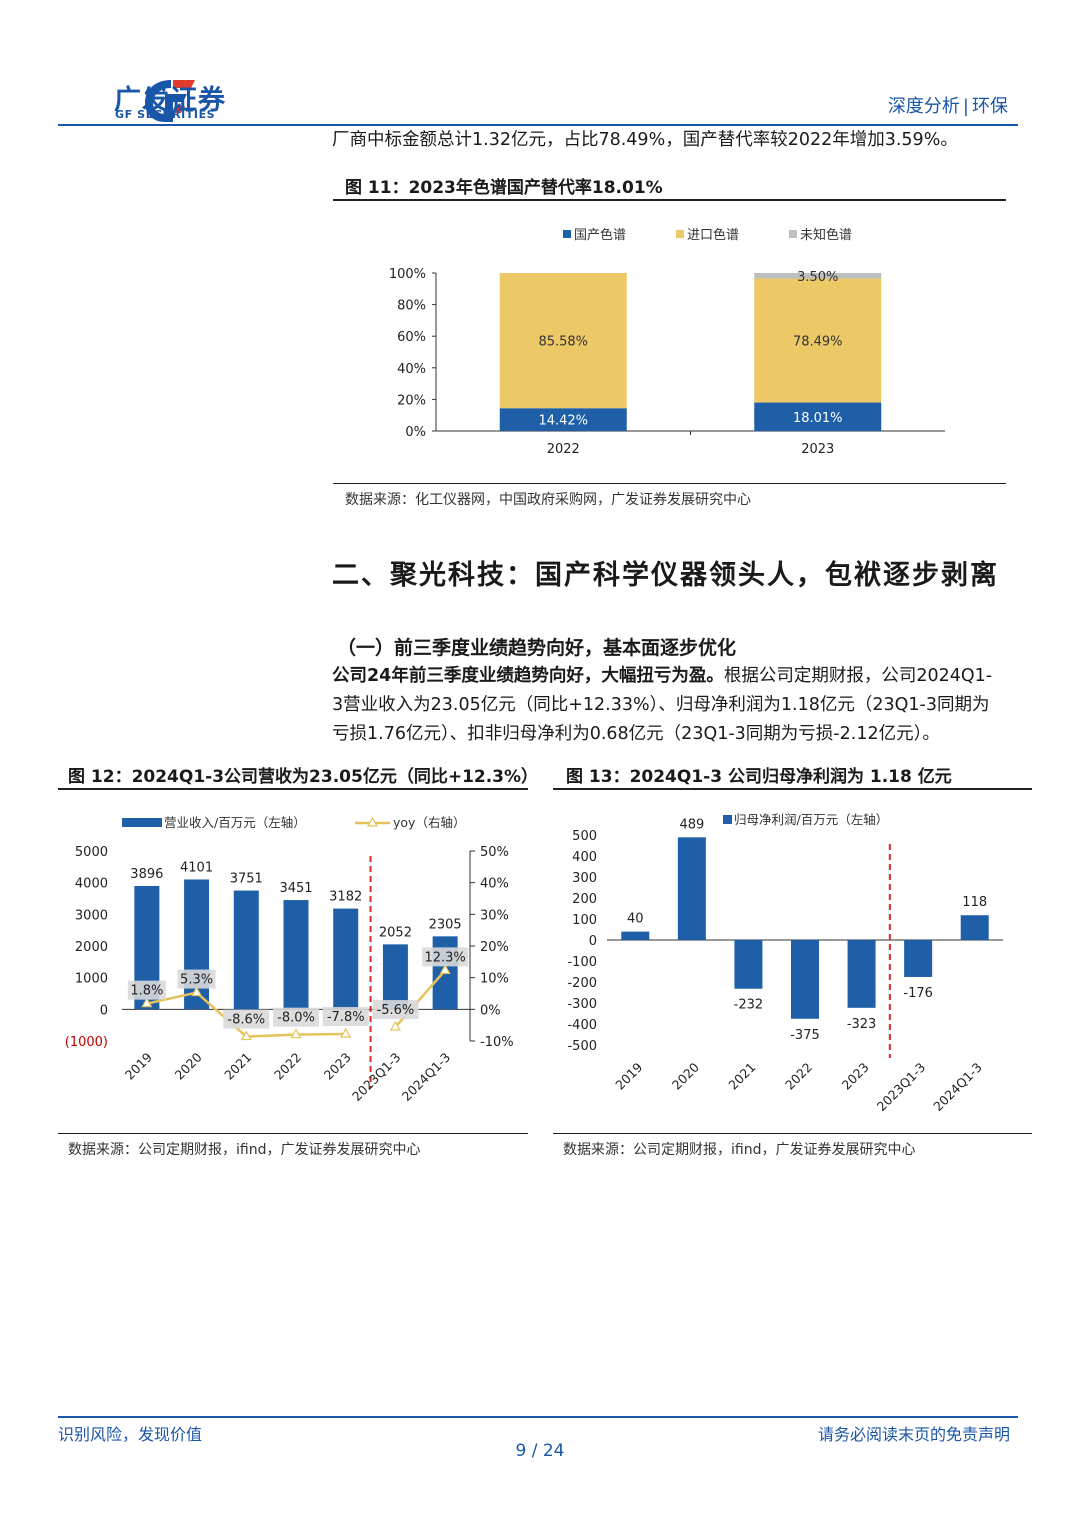 This screenshot has width=1080, height=1527. Describe the element at coordinates (411, 400) in the screenshot. I see `y-tick-label: 20%` at that location.